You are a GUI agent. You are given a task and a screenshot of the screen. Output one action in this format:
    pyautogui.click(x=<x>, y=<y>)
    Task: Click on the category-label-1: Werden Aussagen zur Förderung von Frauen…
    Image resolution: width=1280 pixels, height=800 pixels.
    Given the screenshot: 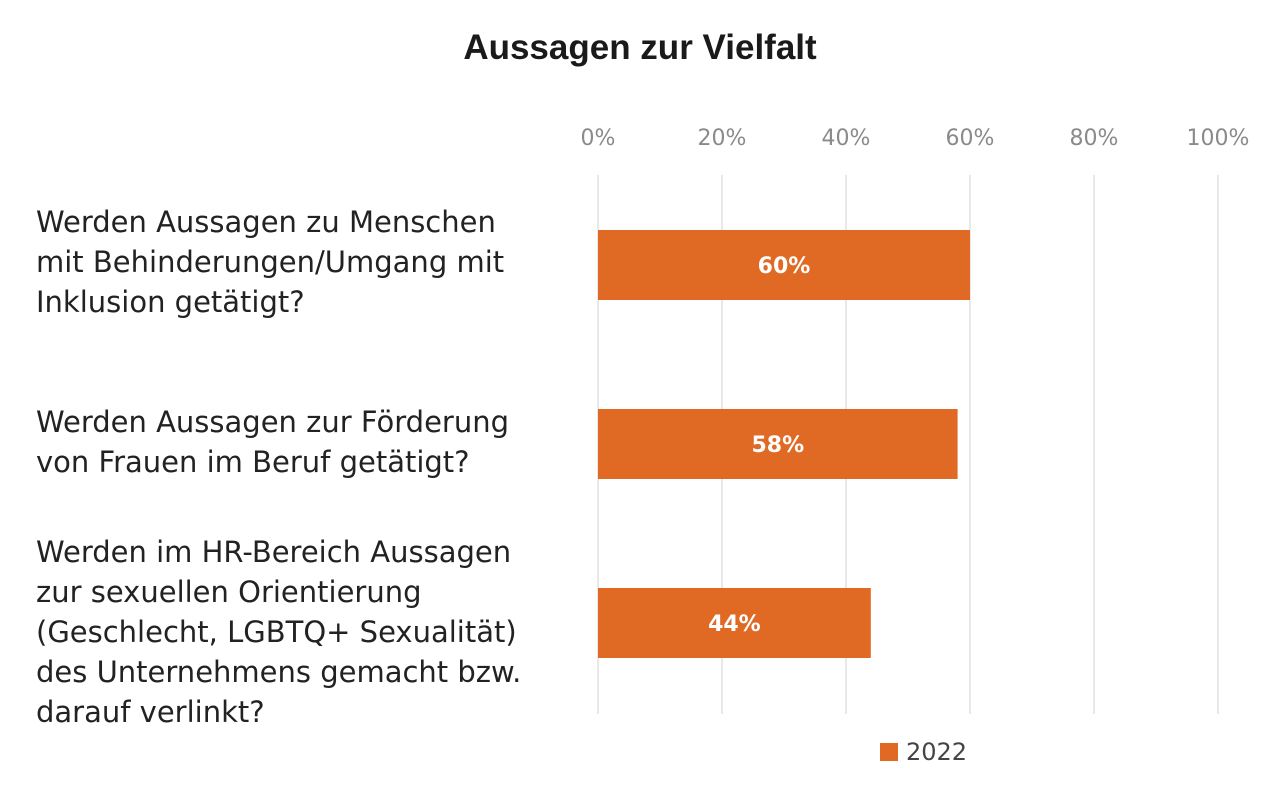 What is the action you would take?
    pyautogui.click(x=273, y=442)
    